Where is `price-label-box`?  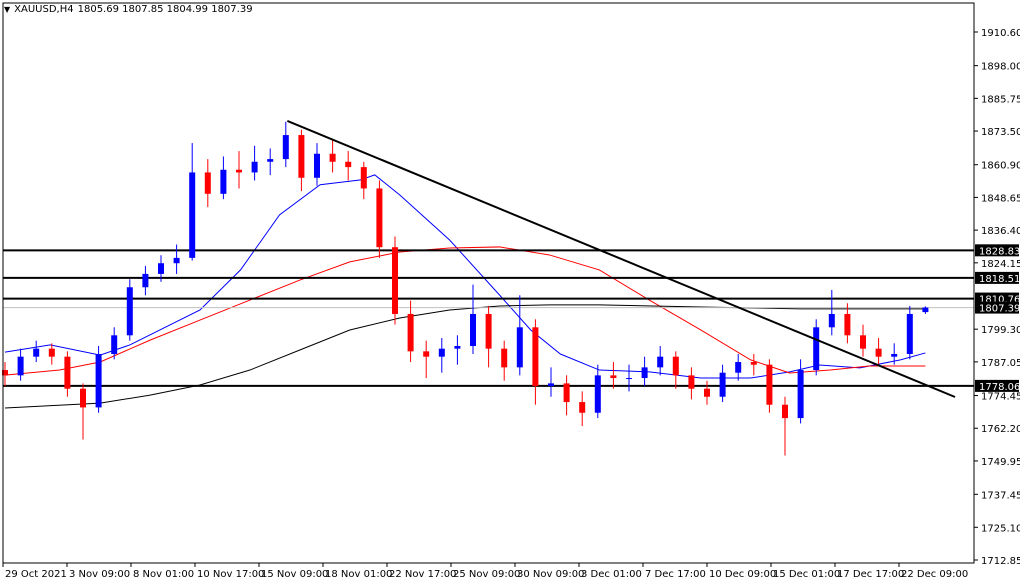
price-label-box is located at coordinates (997, 277).